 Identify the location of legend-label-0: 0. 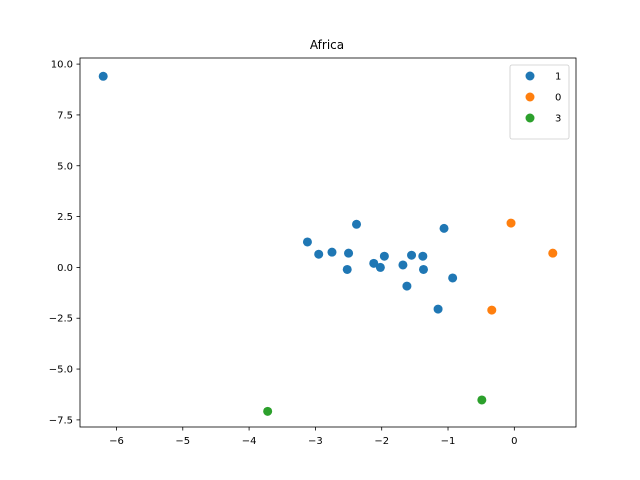
(558, 98).